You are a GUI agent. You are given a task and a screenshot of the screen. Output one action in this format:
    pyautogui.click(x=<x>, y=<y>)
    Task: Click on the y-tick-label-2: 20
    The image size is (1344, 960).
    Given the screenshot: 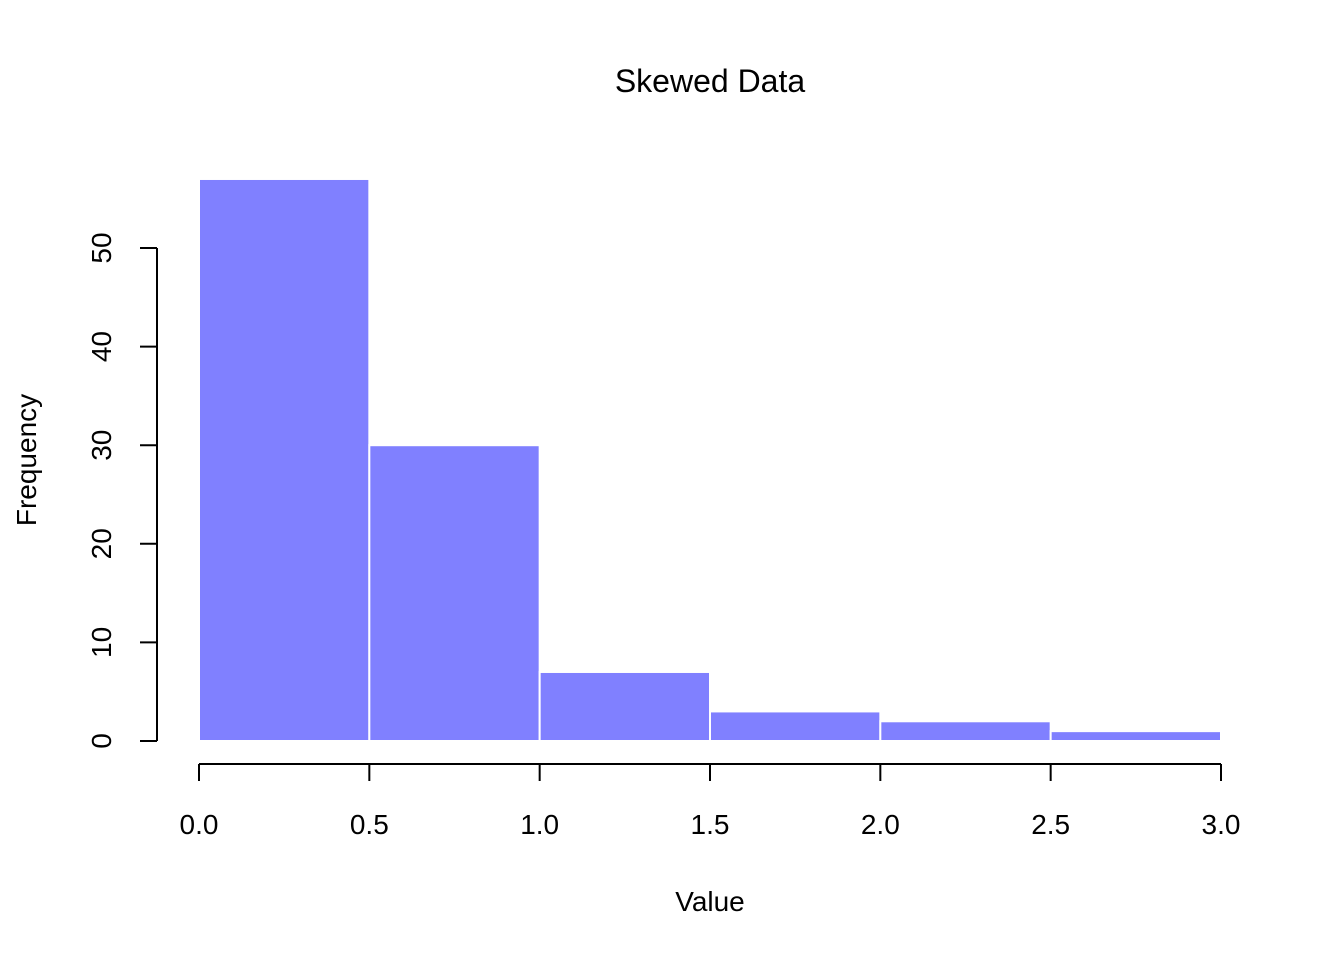 What is the action you would take?
    pyautogui.click(x=101, y=543)
    